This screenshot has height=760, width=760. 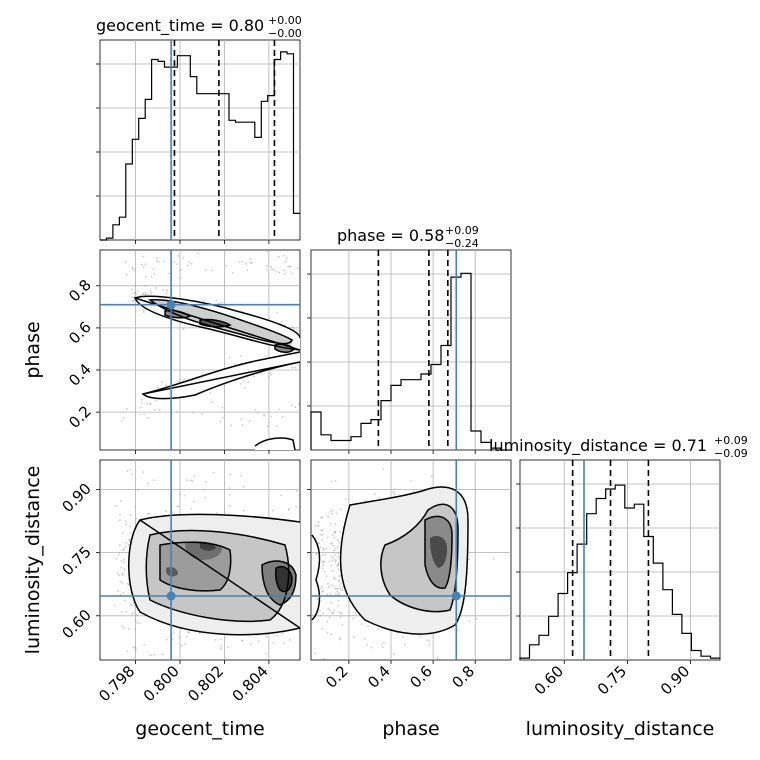 I want to click on svg-text: phase = 0.58, so click(x=390, y=235).